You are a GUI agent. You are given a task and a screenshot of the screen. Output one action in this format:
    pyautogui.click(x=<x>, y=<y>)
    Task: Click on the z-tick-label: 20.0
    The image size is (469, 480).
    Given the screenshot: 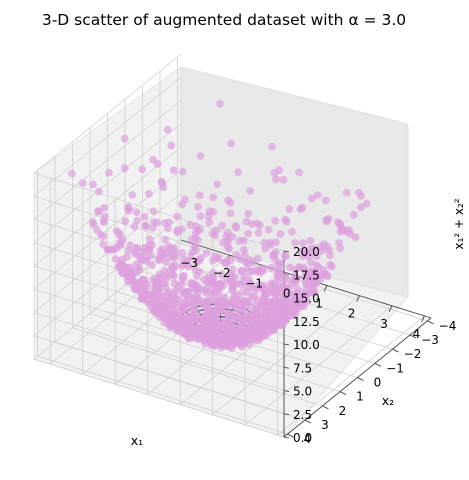 What is the action you would take?
    pyautogui.click(x=306, y=252)
    